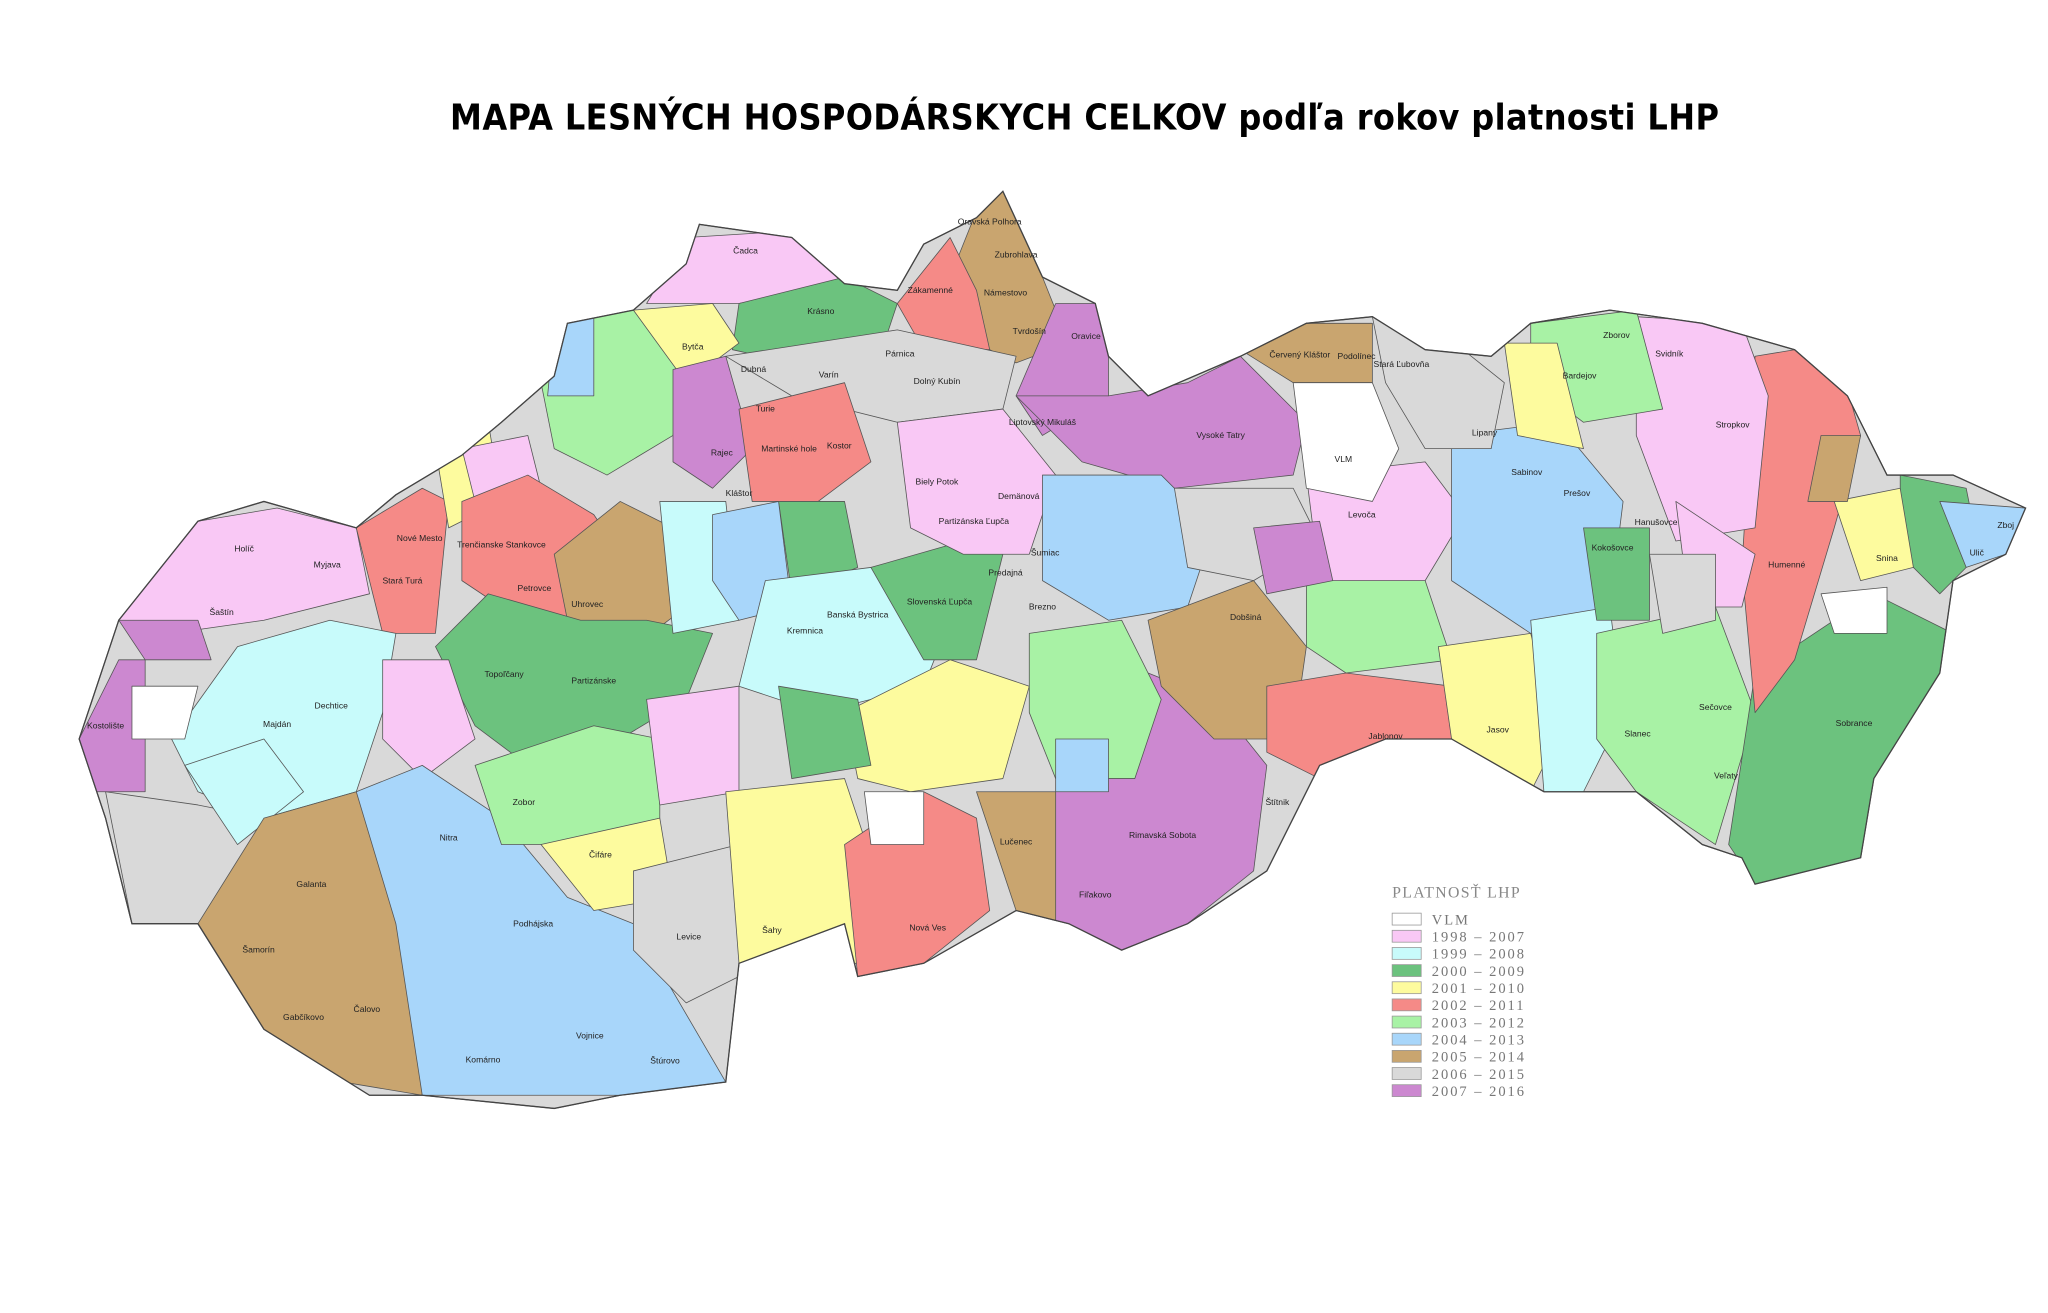 The height and width of the screenshot is (1313, 2048). Describe the element at coordinates (1479, 1092) in the screenshot. I see `legend-label: 2007 – 2016` at that location.